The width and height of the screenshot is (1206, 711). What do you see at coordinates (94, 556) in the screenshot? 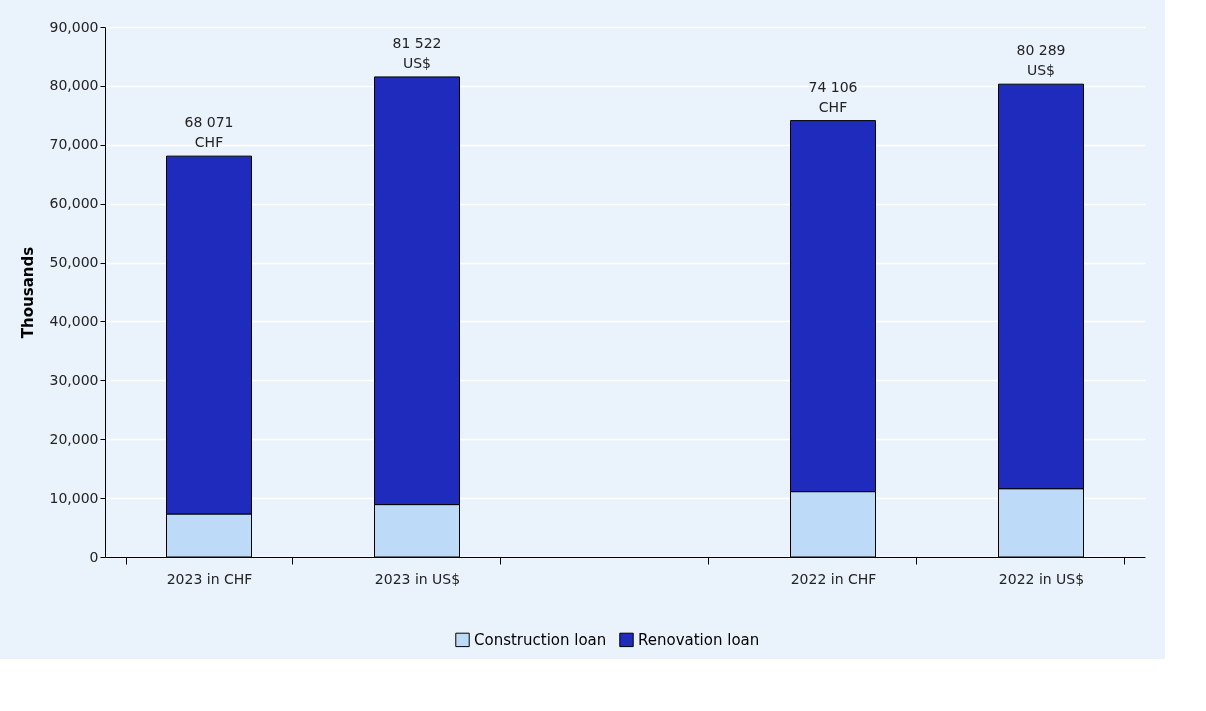
I see `y-tick-label: 0` at bounding box center [94, 556].